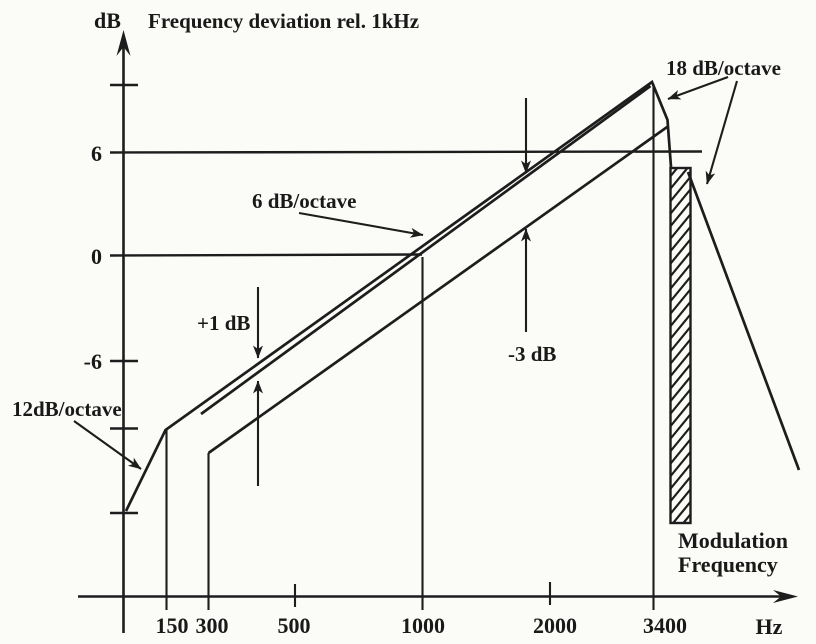 The height and width of the screenshot is (644, 816). What do you see at coordinates (212, 625) in the screenshot?
I see `x-tick-label-300: 300` at bounding box center [212, 625].